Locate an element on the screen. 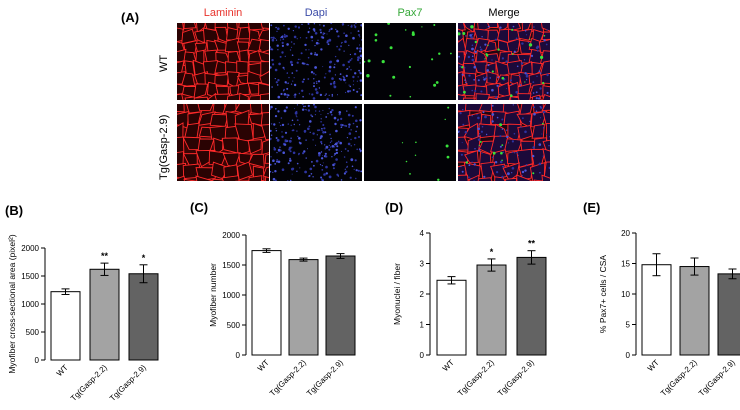  panel-e-category-label: WT is located at coordinates (653, 365).